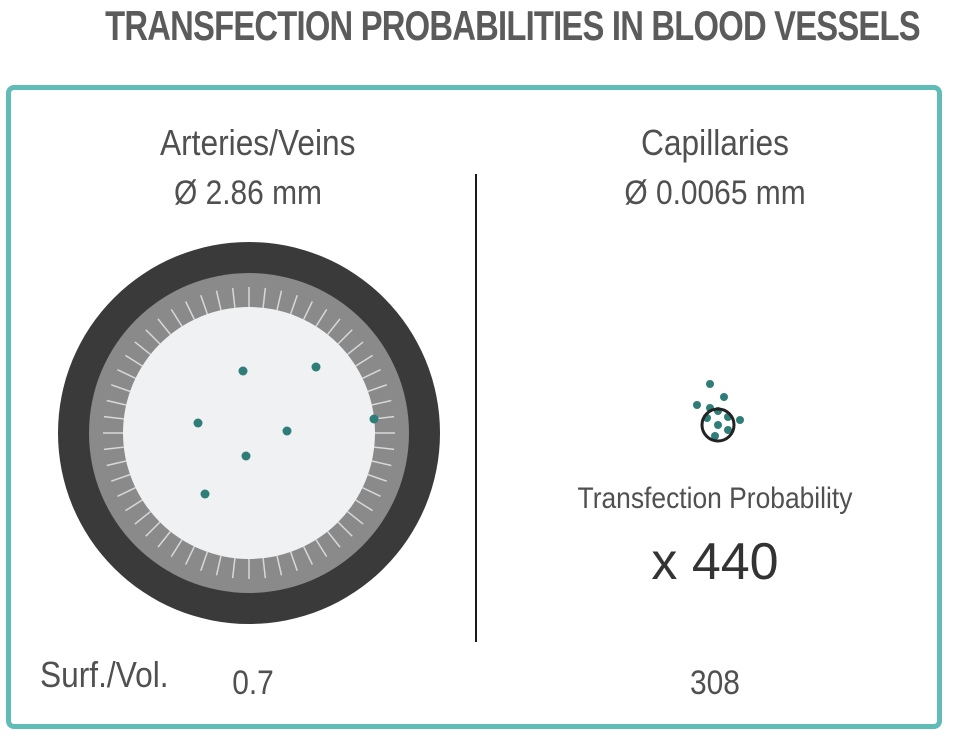 Image resolution: width=956 pixels, height=746 pixels. I want to click on capillaries-surf-vol: 308, so click(715, 683).